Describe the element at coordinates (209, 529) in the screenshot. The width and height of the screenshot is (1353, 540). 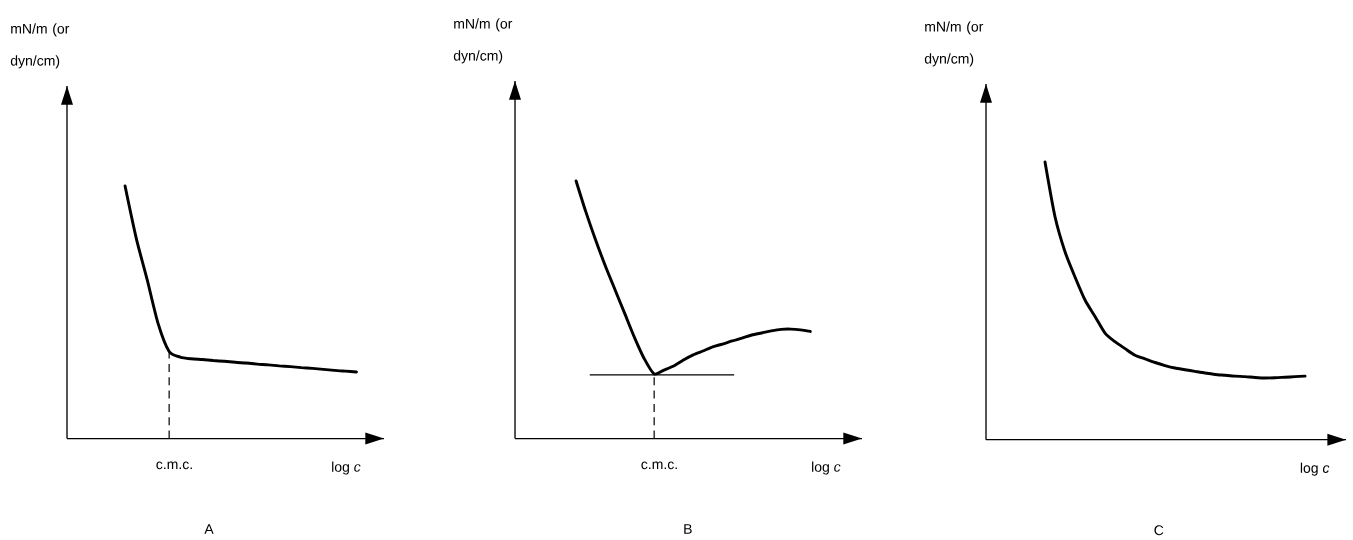
I see `text: A` at that location.